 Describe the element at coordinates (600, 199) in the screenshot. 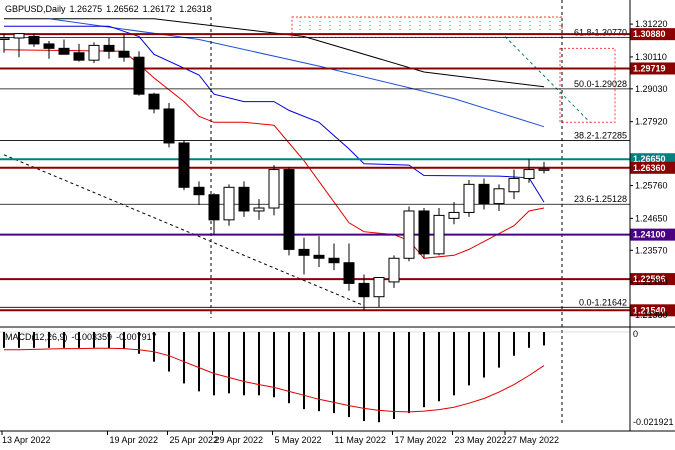

I see `fib-level-label: 23.6-1.25128` at that location.